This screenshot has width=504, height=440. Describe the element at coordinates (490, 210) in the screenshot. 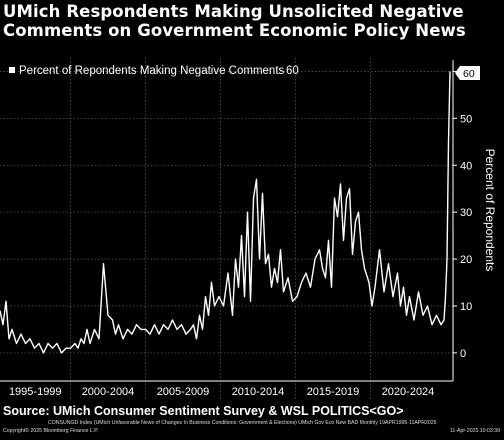

I see `y-axis-label: Percent of Repondents` at that location.